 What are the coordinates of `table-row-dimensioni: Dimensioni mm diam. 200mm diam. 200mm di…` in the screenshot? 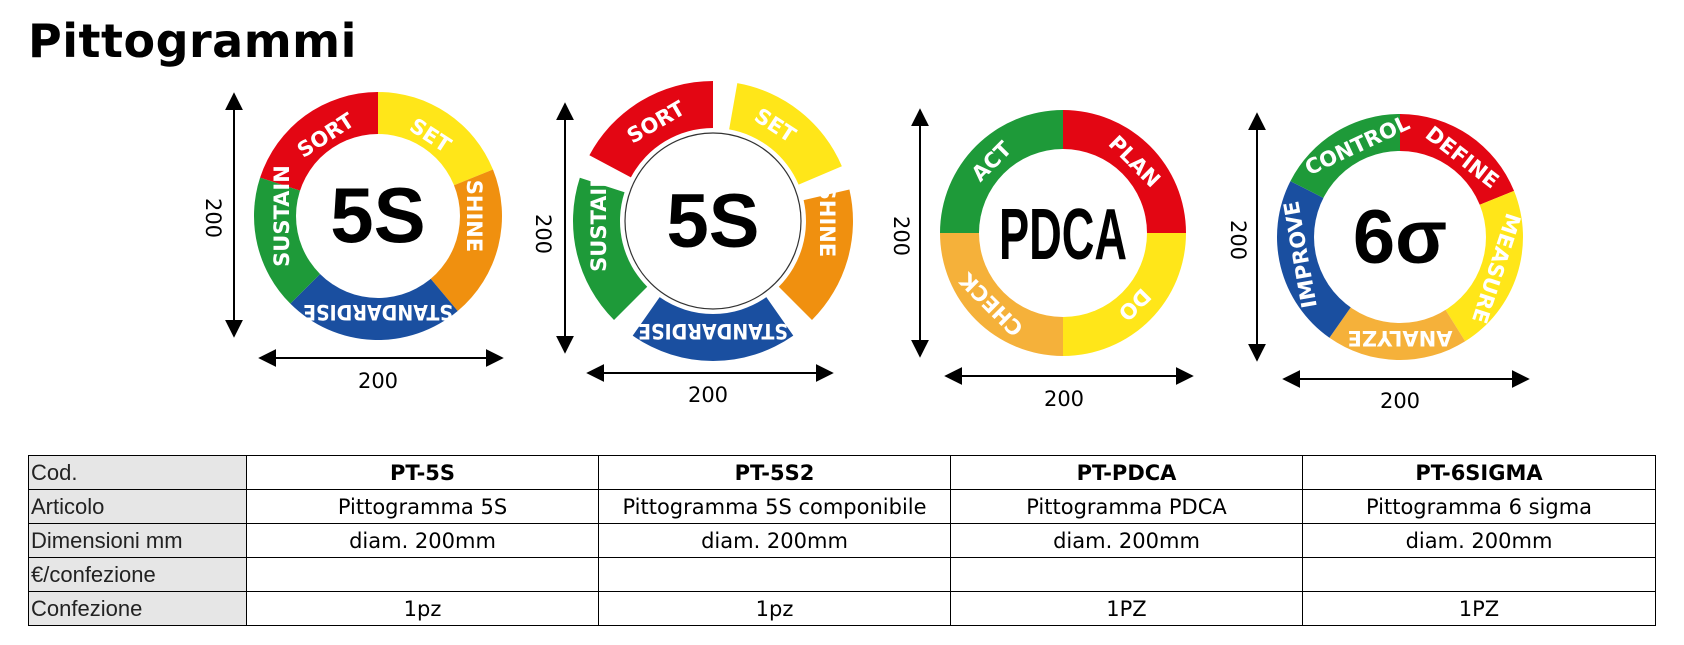 It's located at (842, 540).